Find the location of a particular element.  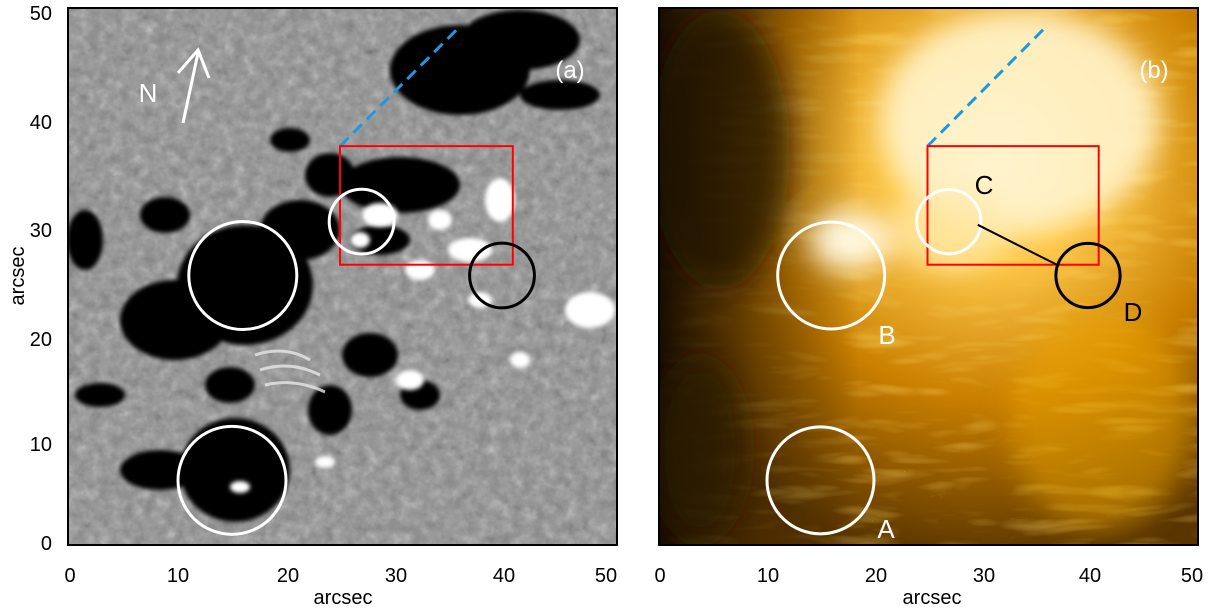

red-box-a is located at coordinates (426, 205).